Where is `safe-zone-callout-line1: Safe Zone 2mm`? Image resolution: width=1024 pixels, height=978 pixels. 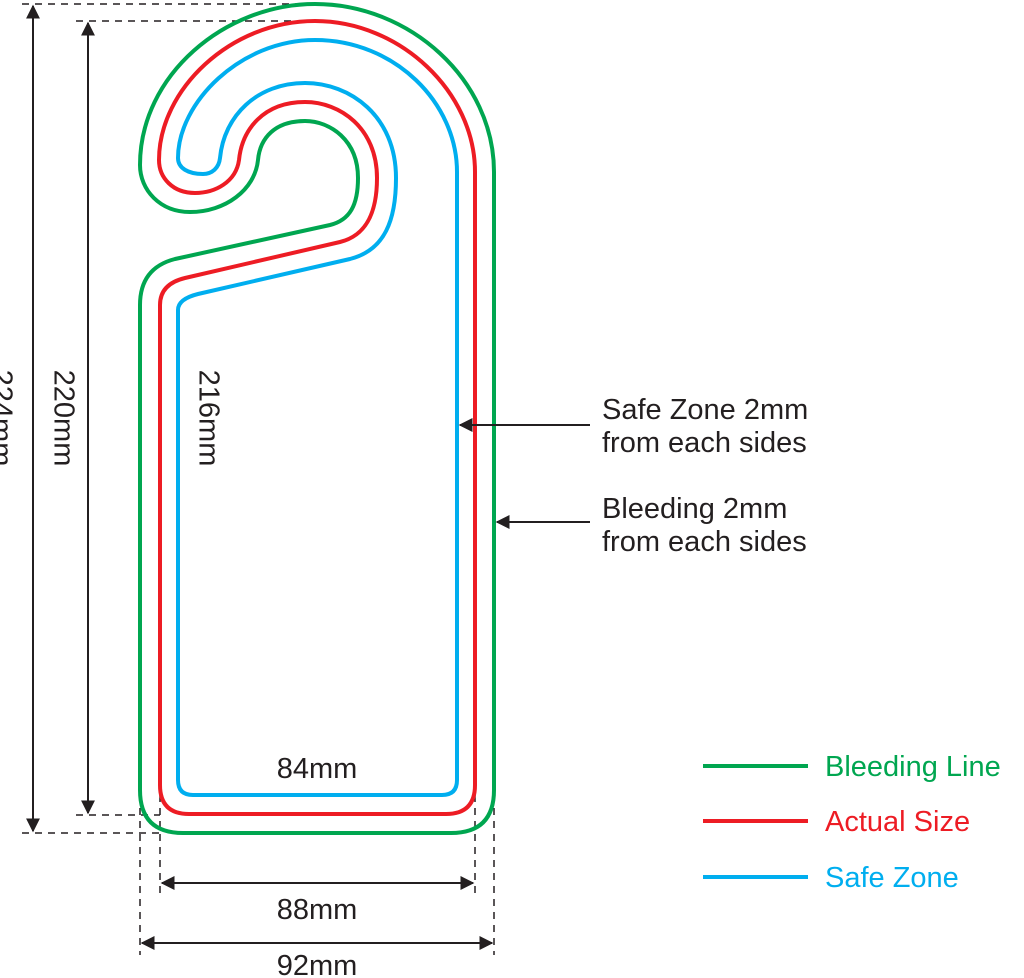
safe-zone-callout-line1: Safe Zone 2mm is located at coordinates (705, 410).